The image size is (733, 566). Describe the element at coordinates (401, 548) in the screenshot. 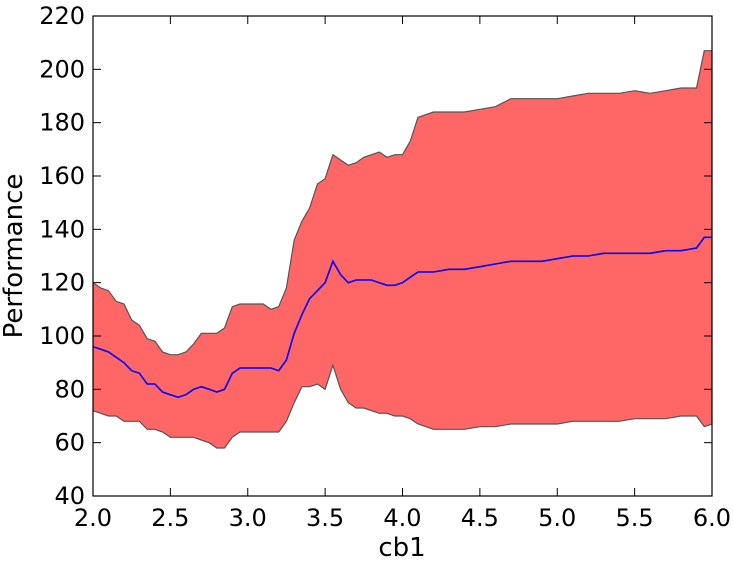

I see `x-axis-label: cb1` at that location.